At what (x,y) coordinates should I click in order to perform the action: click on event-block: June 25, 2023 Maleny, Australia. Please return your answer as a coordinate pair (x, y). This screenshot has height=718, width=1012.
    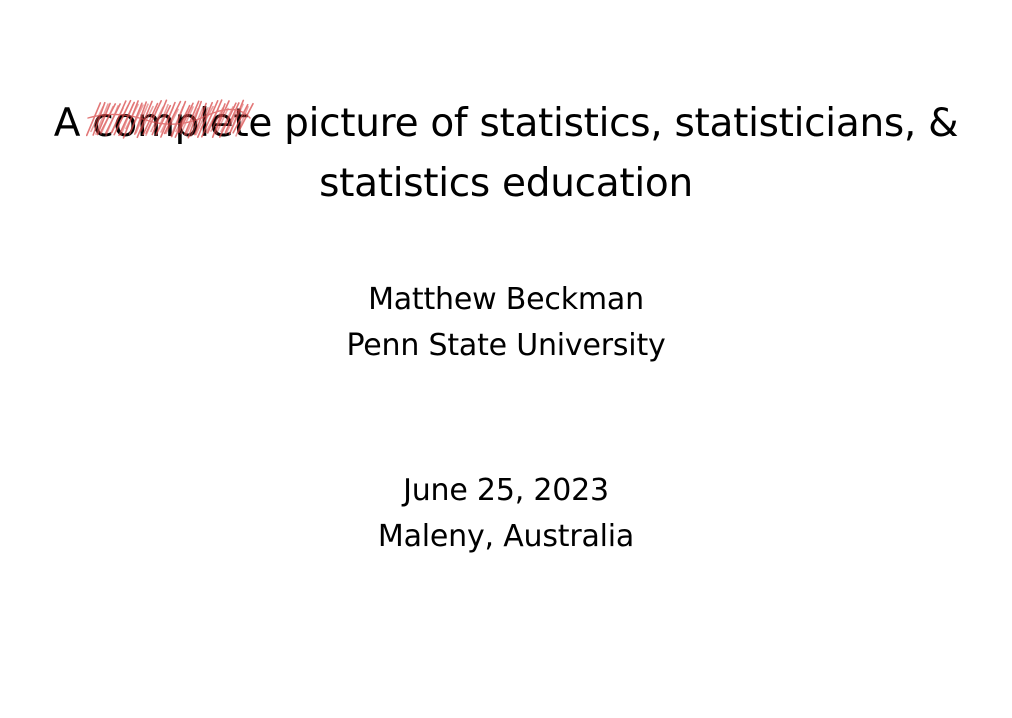
    Looking at the image, I should click on (506, 514).